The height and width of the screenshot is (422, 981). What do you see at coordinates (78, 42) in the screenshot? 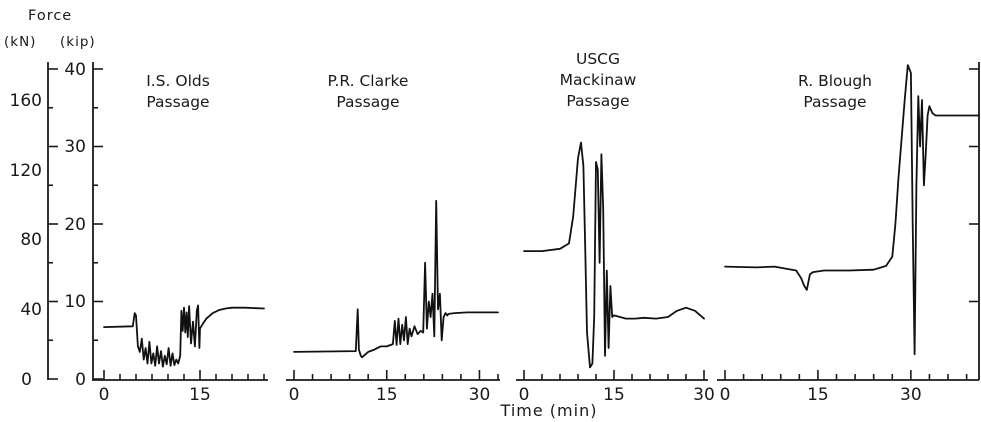
I see `y-unit-kip: (kip)` at bounding box center [78, 42].